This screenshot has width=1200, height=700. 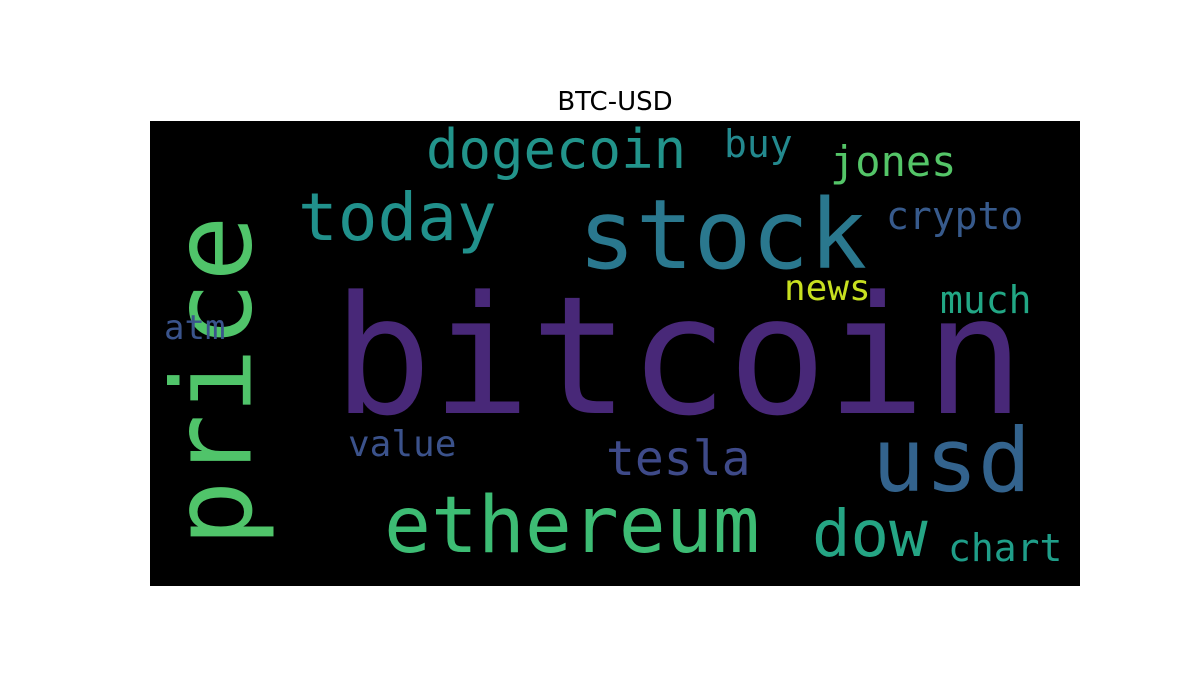 I want to click on word-stock: stock, so click(x=722, y=235).